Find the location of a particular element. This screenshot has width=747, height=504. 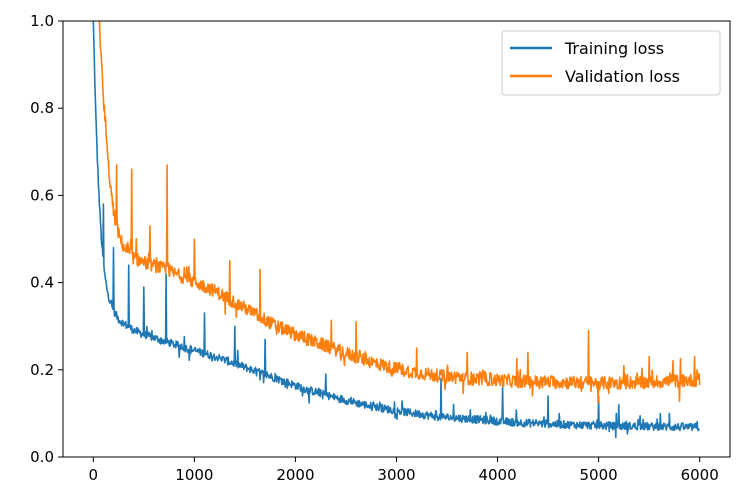

y-tick-label: 0.6 is located at coordinates (42, 195).